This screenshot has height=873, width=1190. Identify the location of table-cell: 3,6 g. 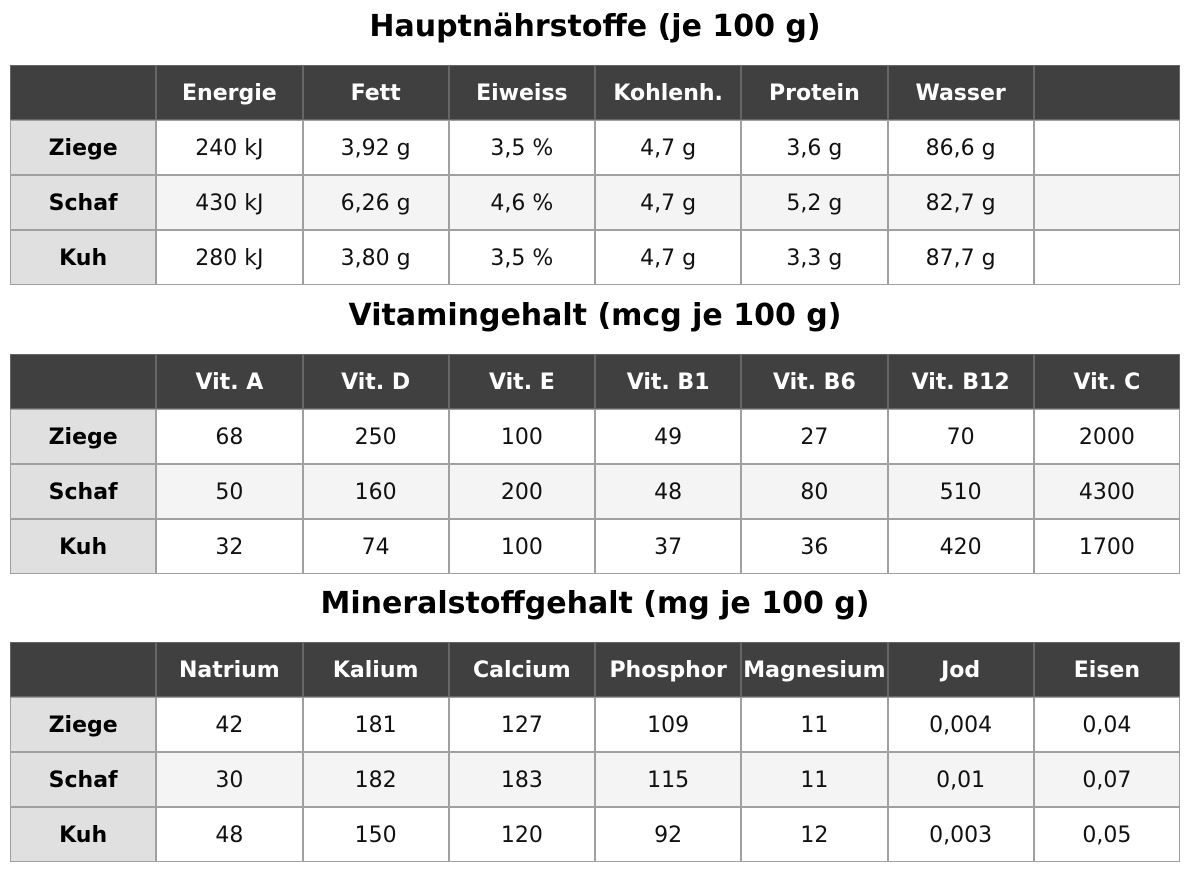
(814, 147).